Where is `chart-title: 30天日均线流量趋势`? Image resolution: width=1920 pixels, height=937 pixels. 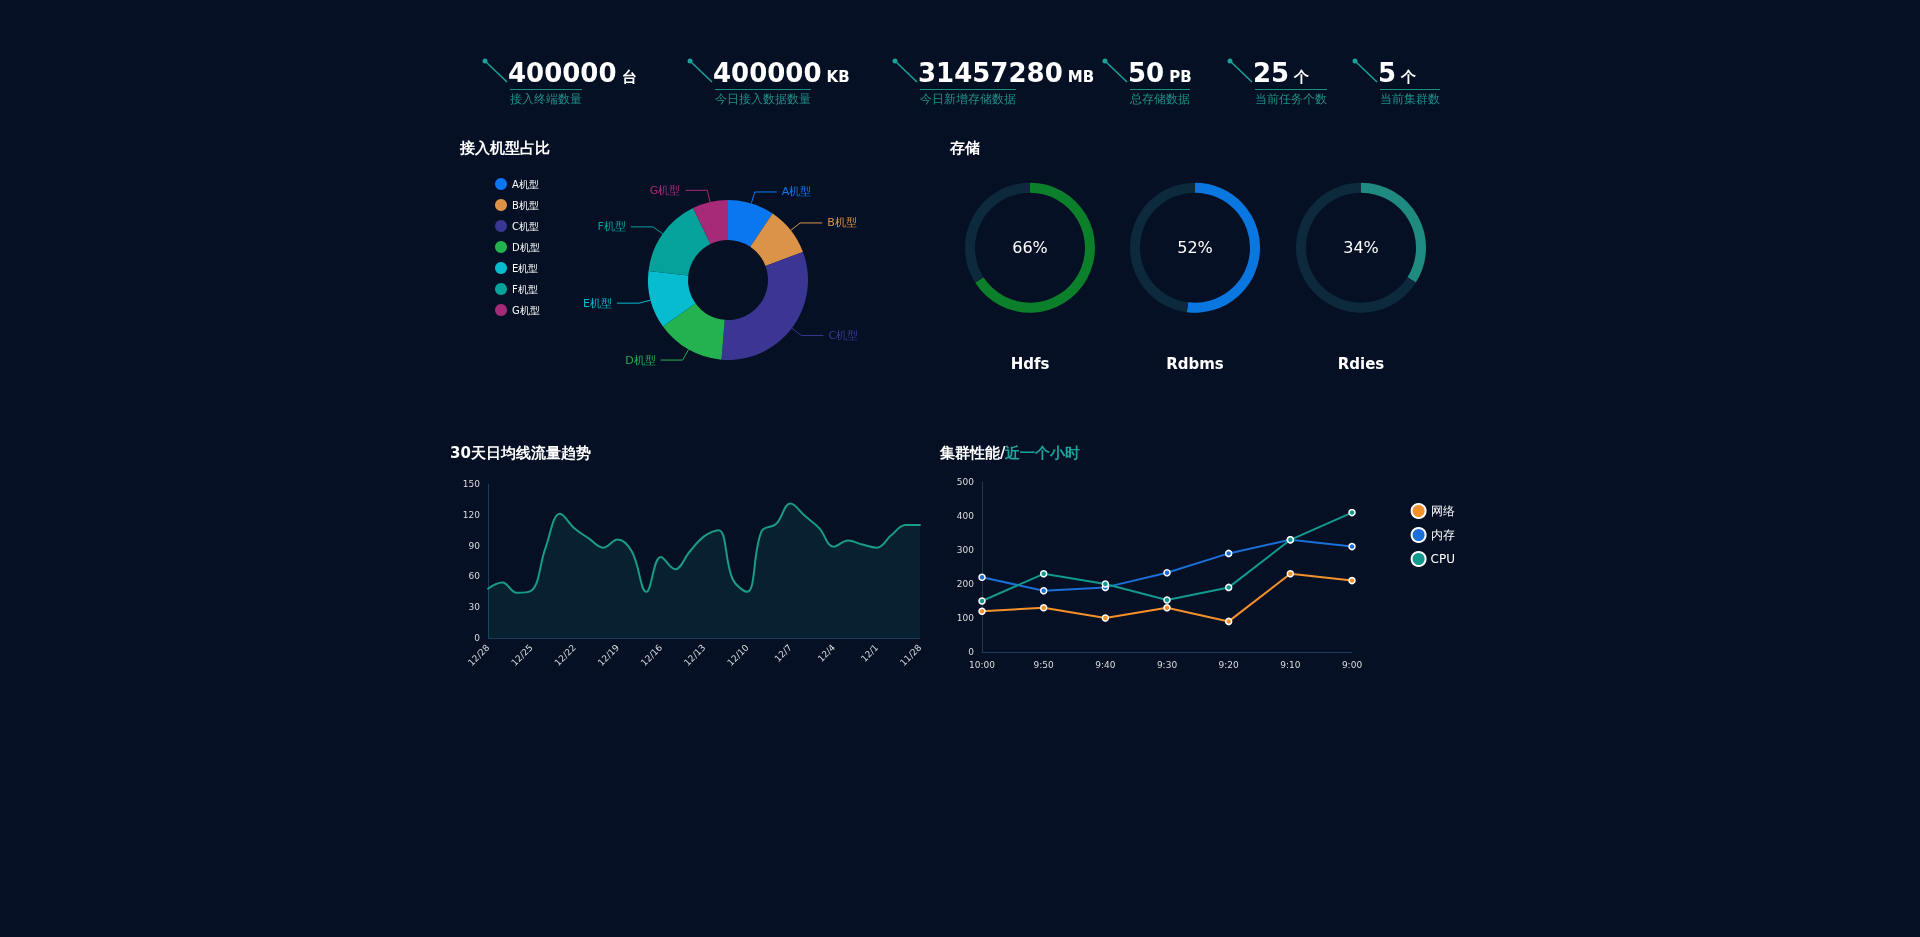
chart-title: 30天日均线流量趋势 is located at coordinates (520, 452).